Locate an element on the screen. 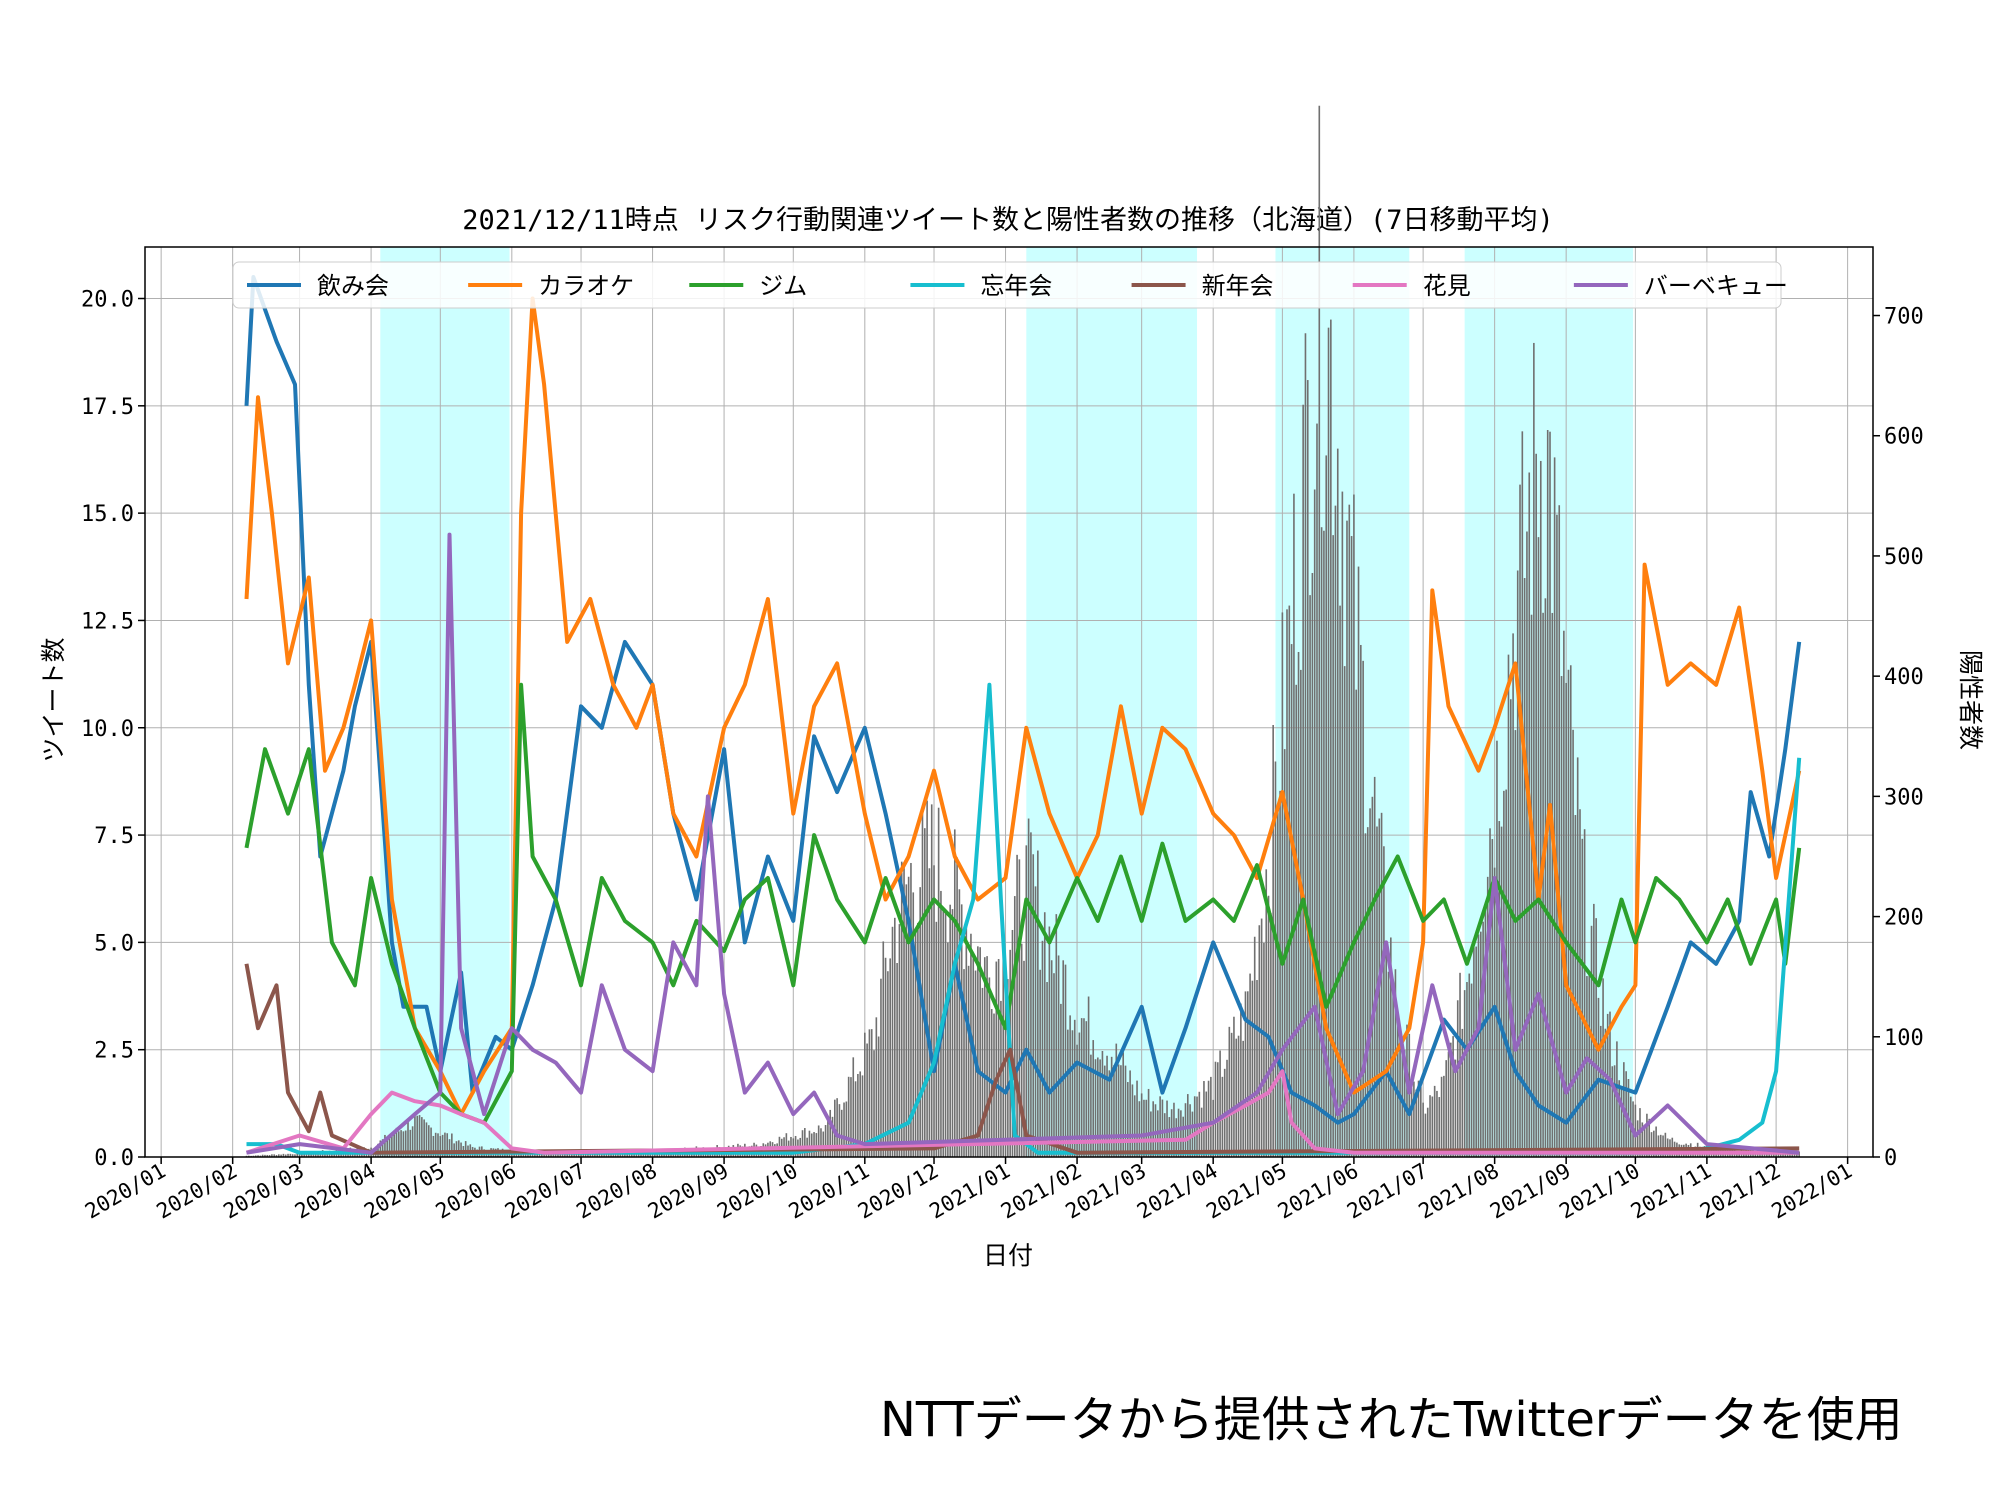  legend-label: 飲み会 is located at coordinates (353, 286).